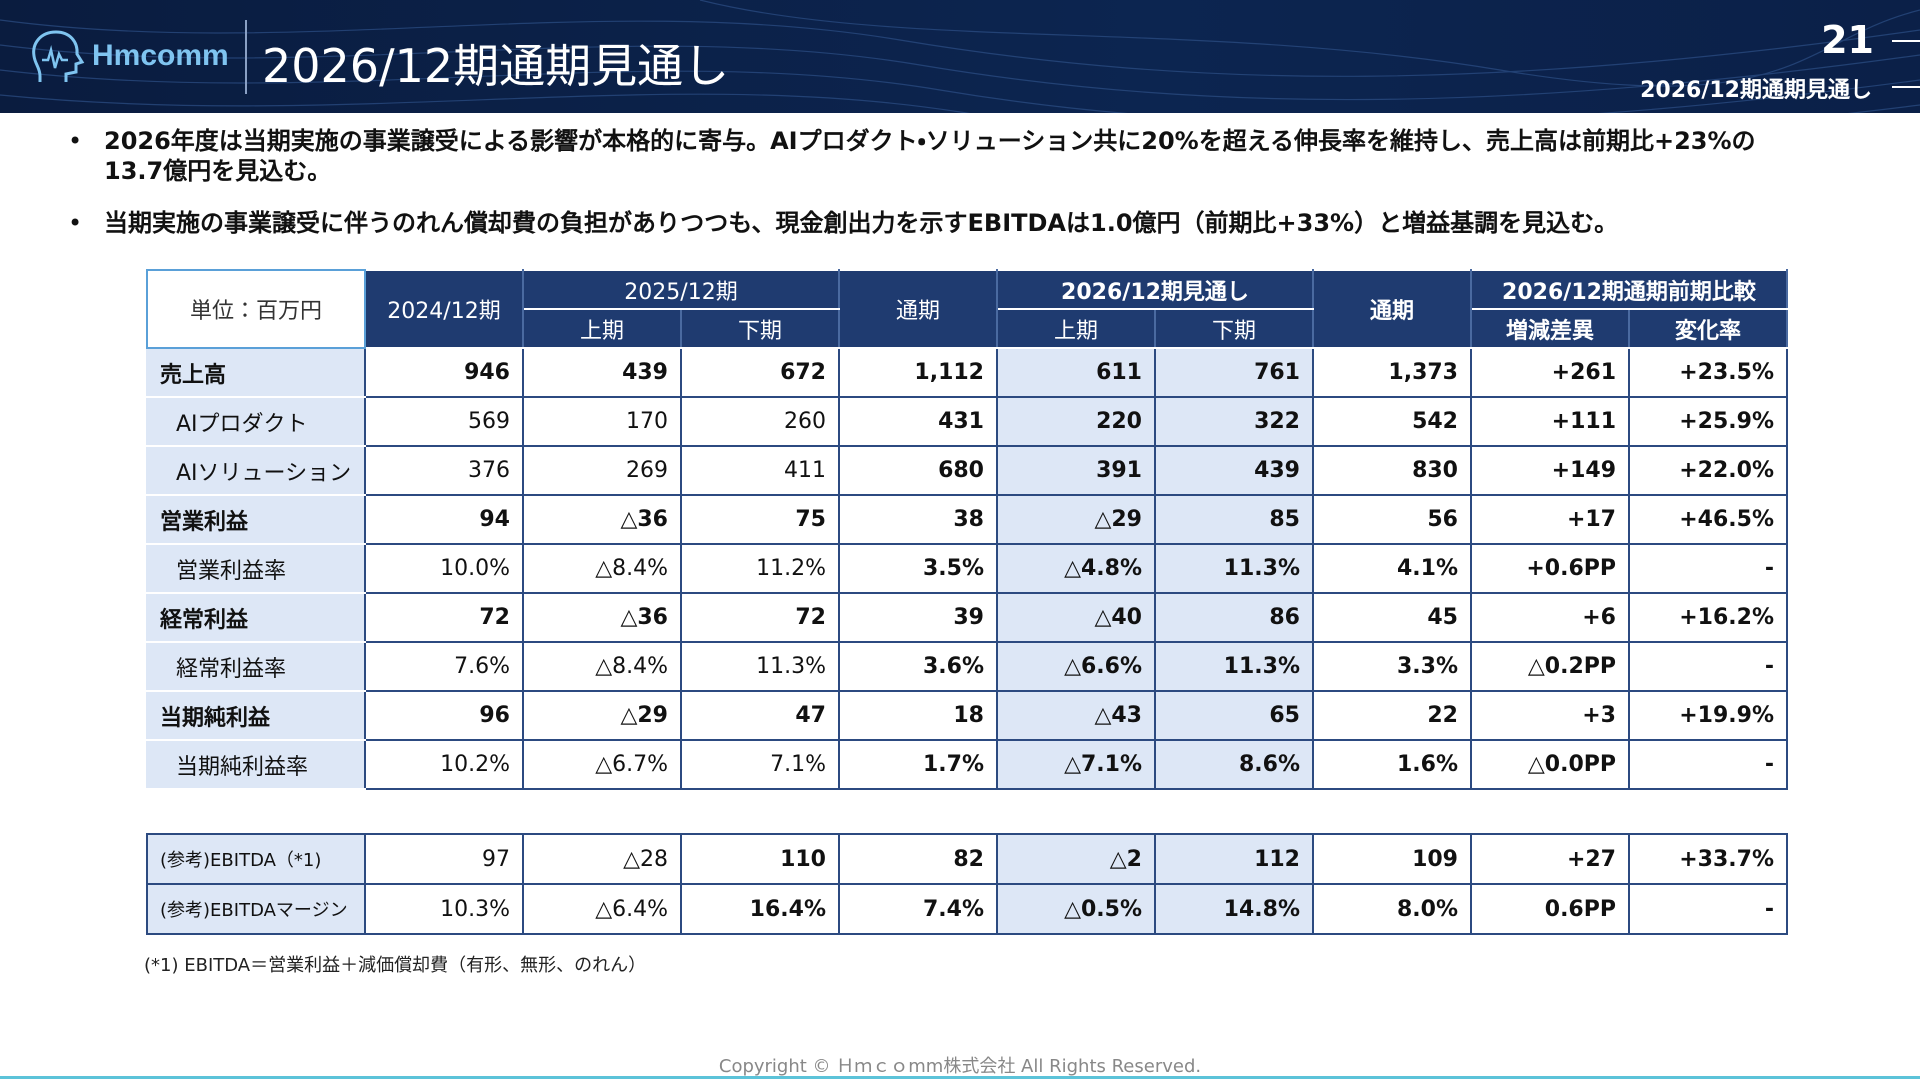 This screenshot has width=1920, height=1080. What do you see at coordinates (918, 909) in the screenshot?
I see `table-cell: 7.4%` at bounding box center [918, 909].